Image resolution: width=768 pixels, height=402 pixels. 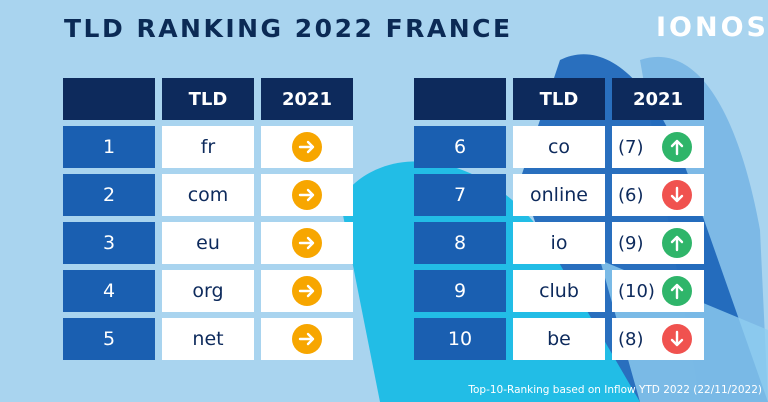 I want to click on rank-cell: 9, so click(x=460, y=291).